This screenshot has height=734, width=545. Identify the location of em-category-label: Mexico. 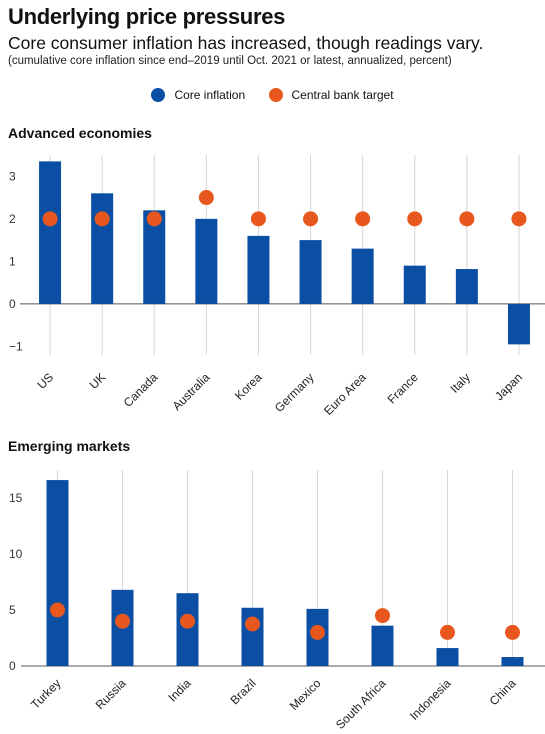
(305, 694).